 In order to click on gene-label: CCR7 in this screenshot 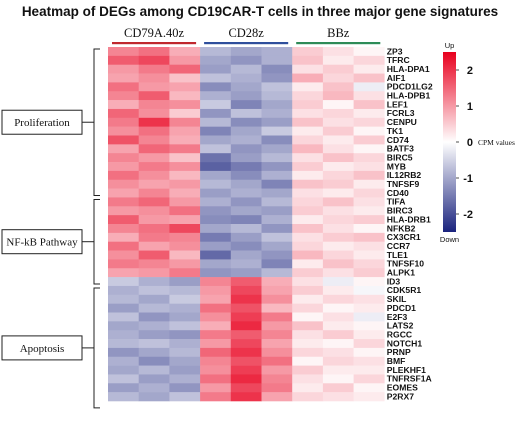, I will do `click(399, 246)`.